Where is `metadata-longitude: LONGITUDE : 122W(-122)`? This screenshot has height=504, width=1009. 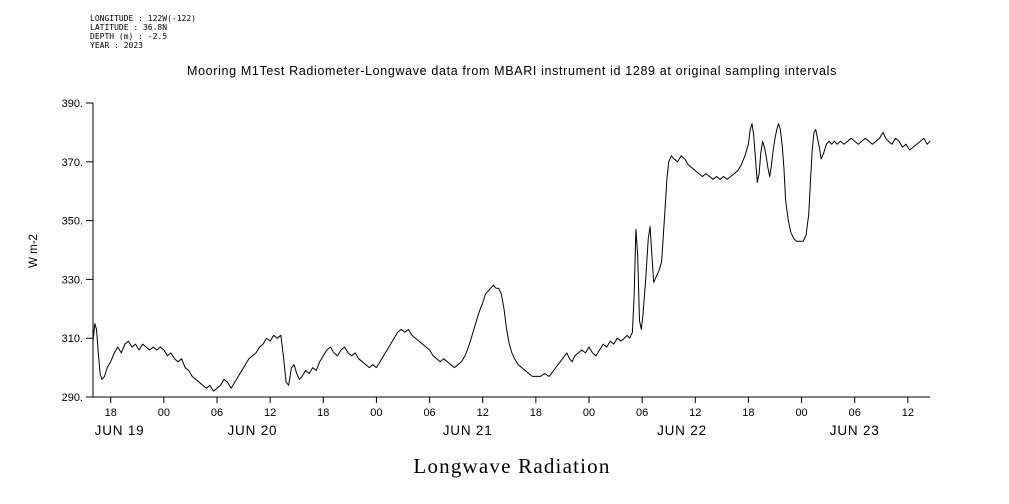 metadata-longitude: LONGITUDE : 122W(-122) is located at coordinates (143, 18).